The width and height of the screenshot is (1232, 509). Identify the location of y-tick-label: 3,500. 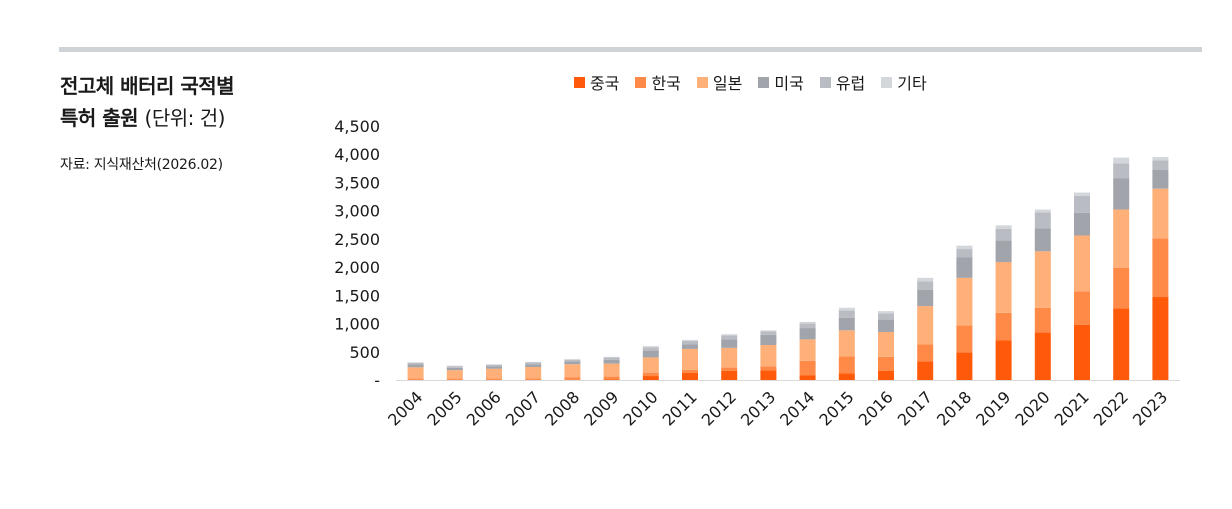
(357, 182).